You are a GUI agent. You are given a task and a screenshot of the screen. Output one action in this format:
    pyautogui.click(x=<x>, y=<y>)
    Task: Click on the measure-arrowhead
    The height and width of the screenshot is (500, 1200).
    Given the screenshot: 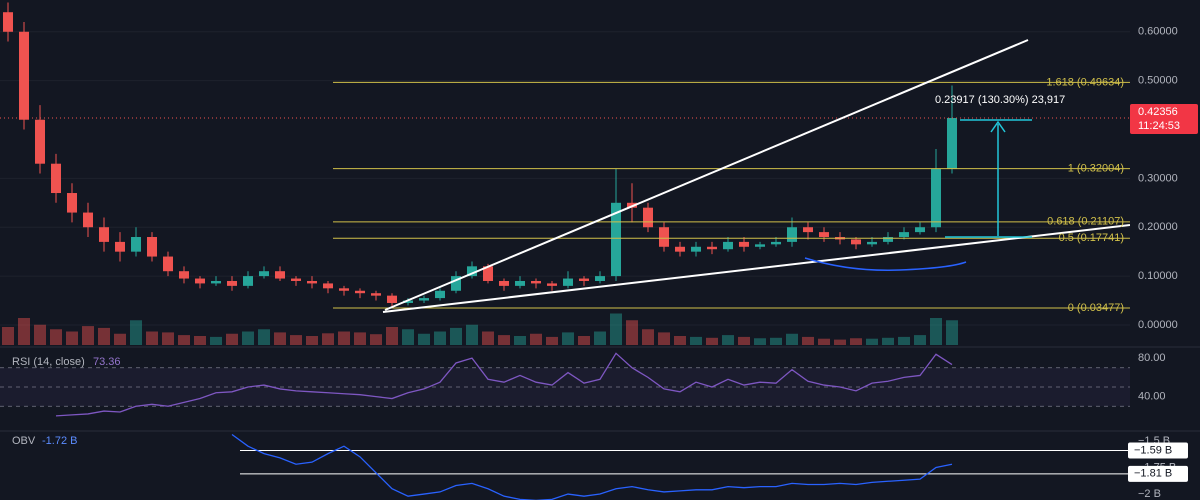 What is the action you would take?
    pyautogui.click(x=998, y=126)
    